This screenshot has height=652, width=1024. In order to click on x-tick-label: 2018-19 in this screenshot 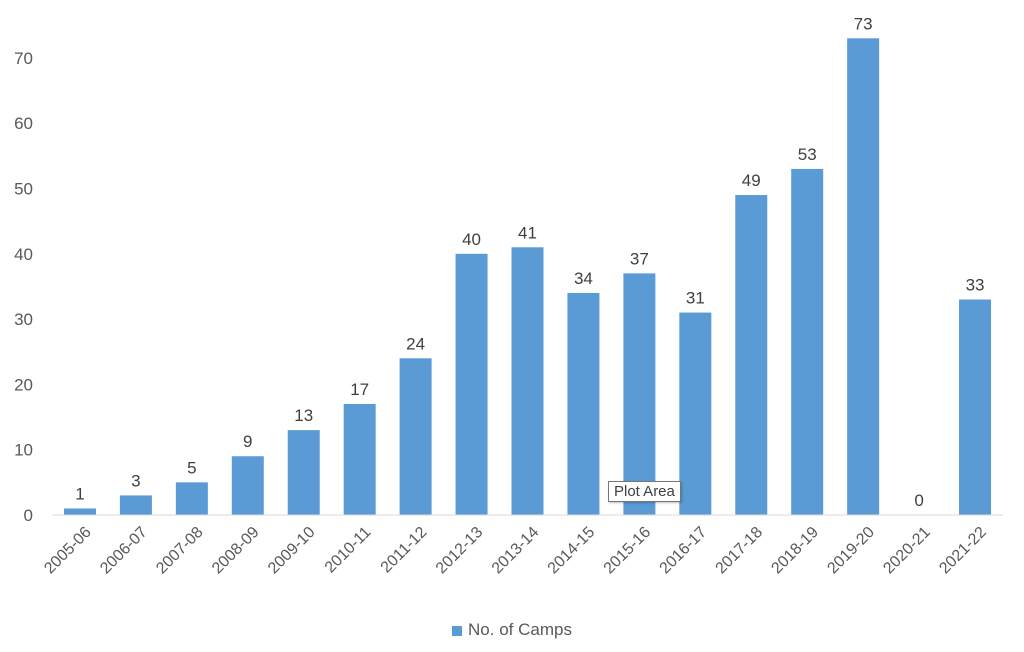, I will do `click(795, 551)`.